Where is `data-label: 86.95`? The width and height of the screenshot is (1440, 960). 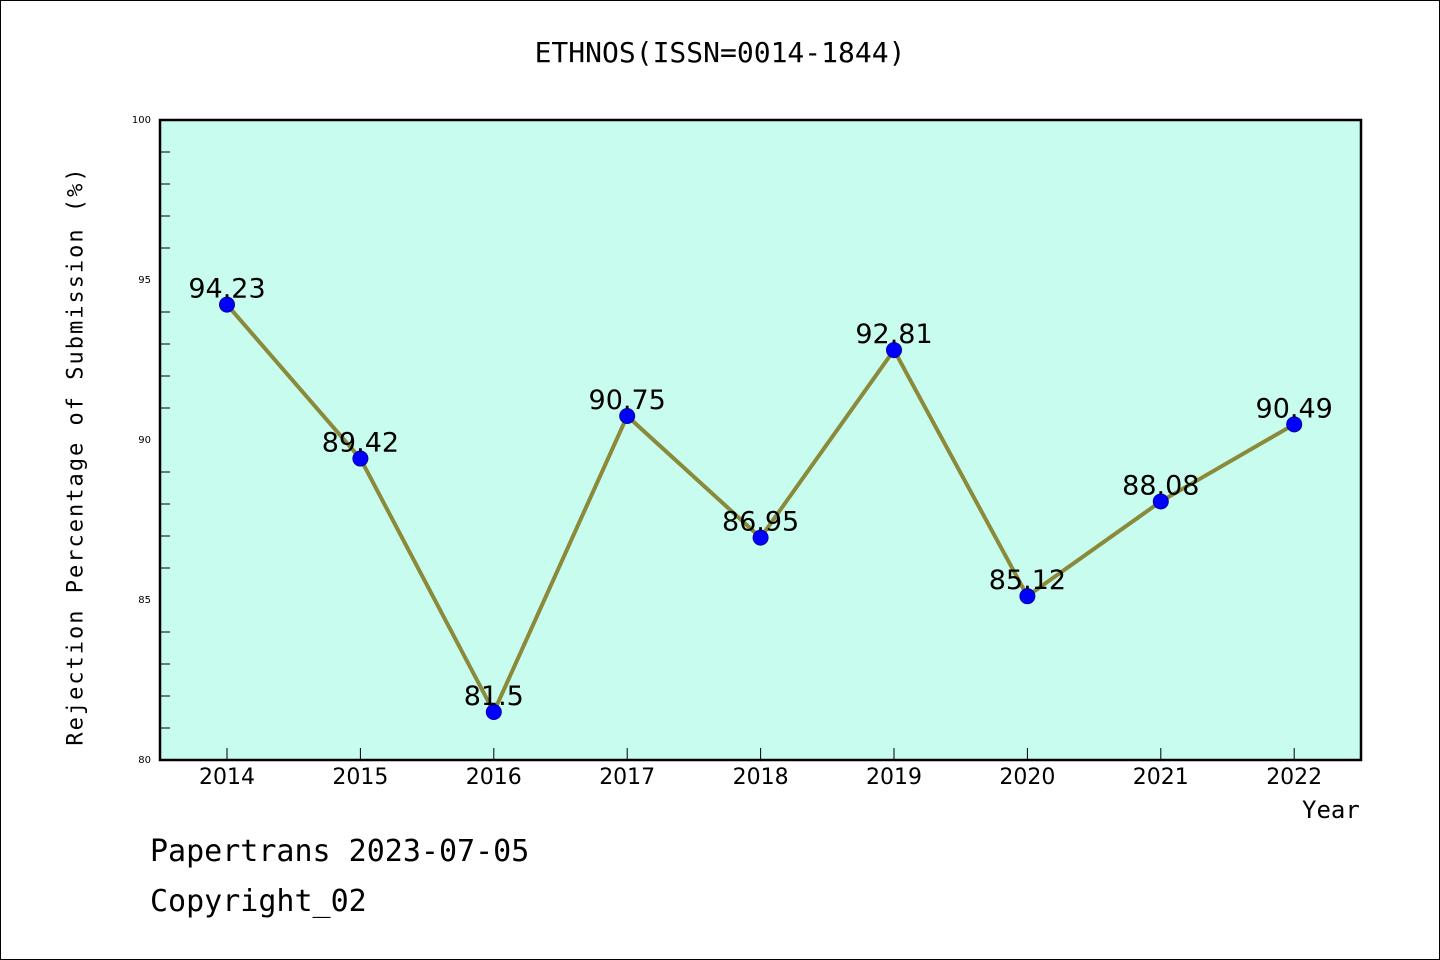 data-label: 86.95 is located at coordinates (760, 522).